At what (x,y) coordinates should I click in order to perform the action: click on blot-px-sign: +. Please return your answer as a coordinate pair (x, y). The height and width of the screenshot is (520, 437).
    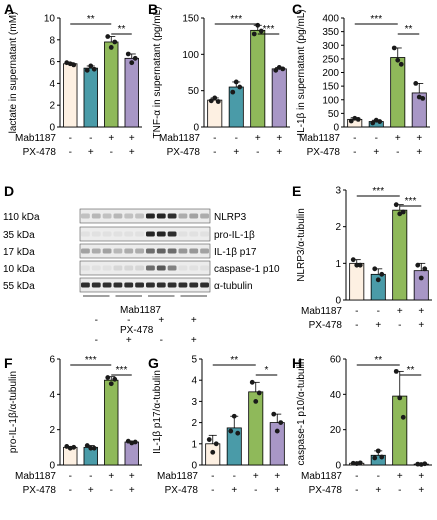
    Looking at the image, I should click on (129, 340).